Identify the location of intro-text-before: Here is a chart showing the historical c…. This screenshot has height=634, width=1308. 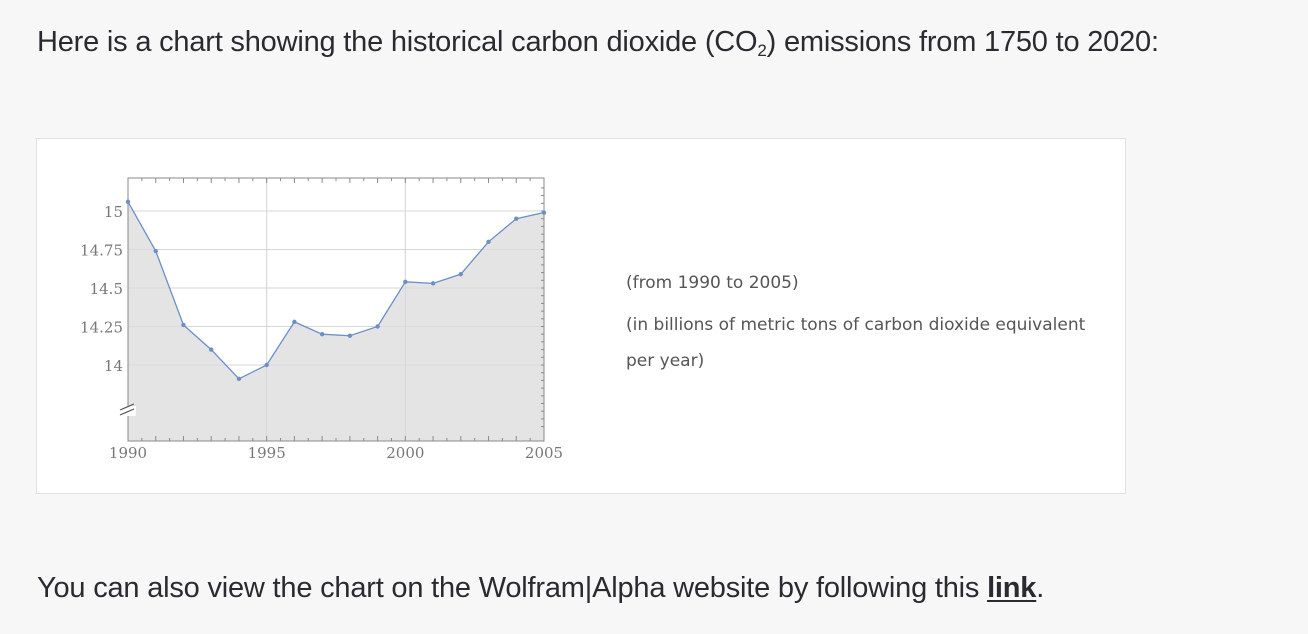
(397, 42).